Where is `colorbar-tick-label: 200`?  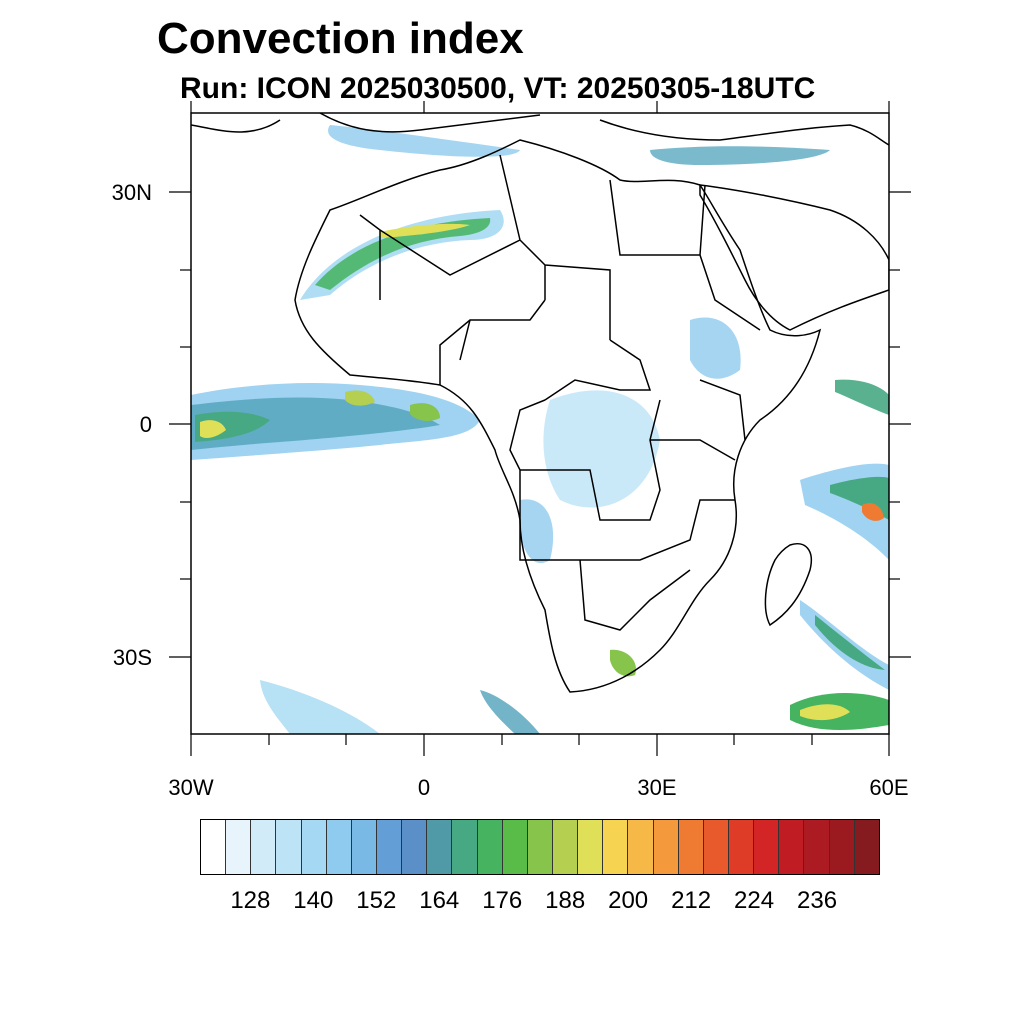
colorbar-tick-label: 200 is located at coordinates (628, 900).